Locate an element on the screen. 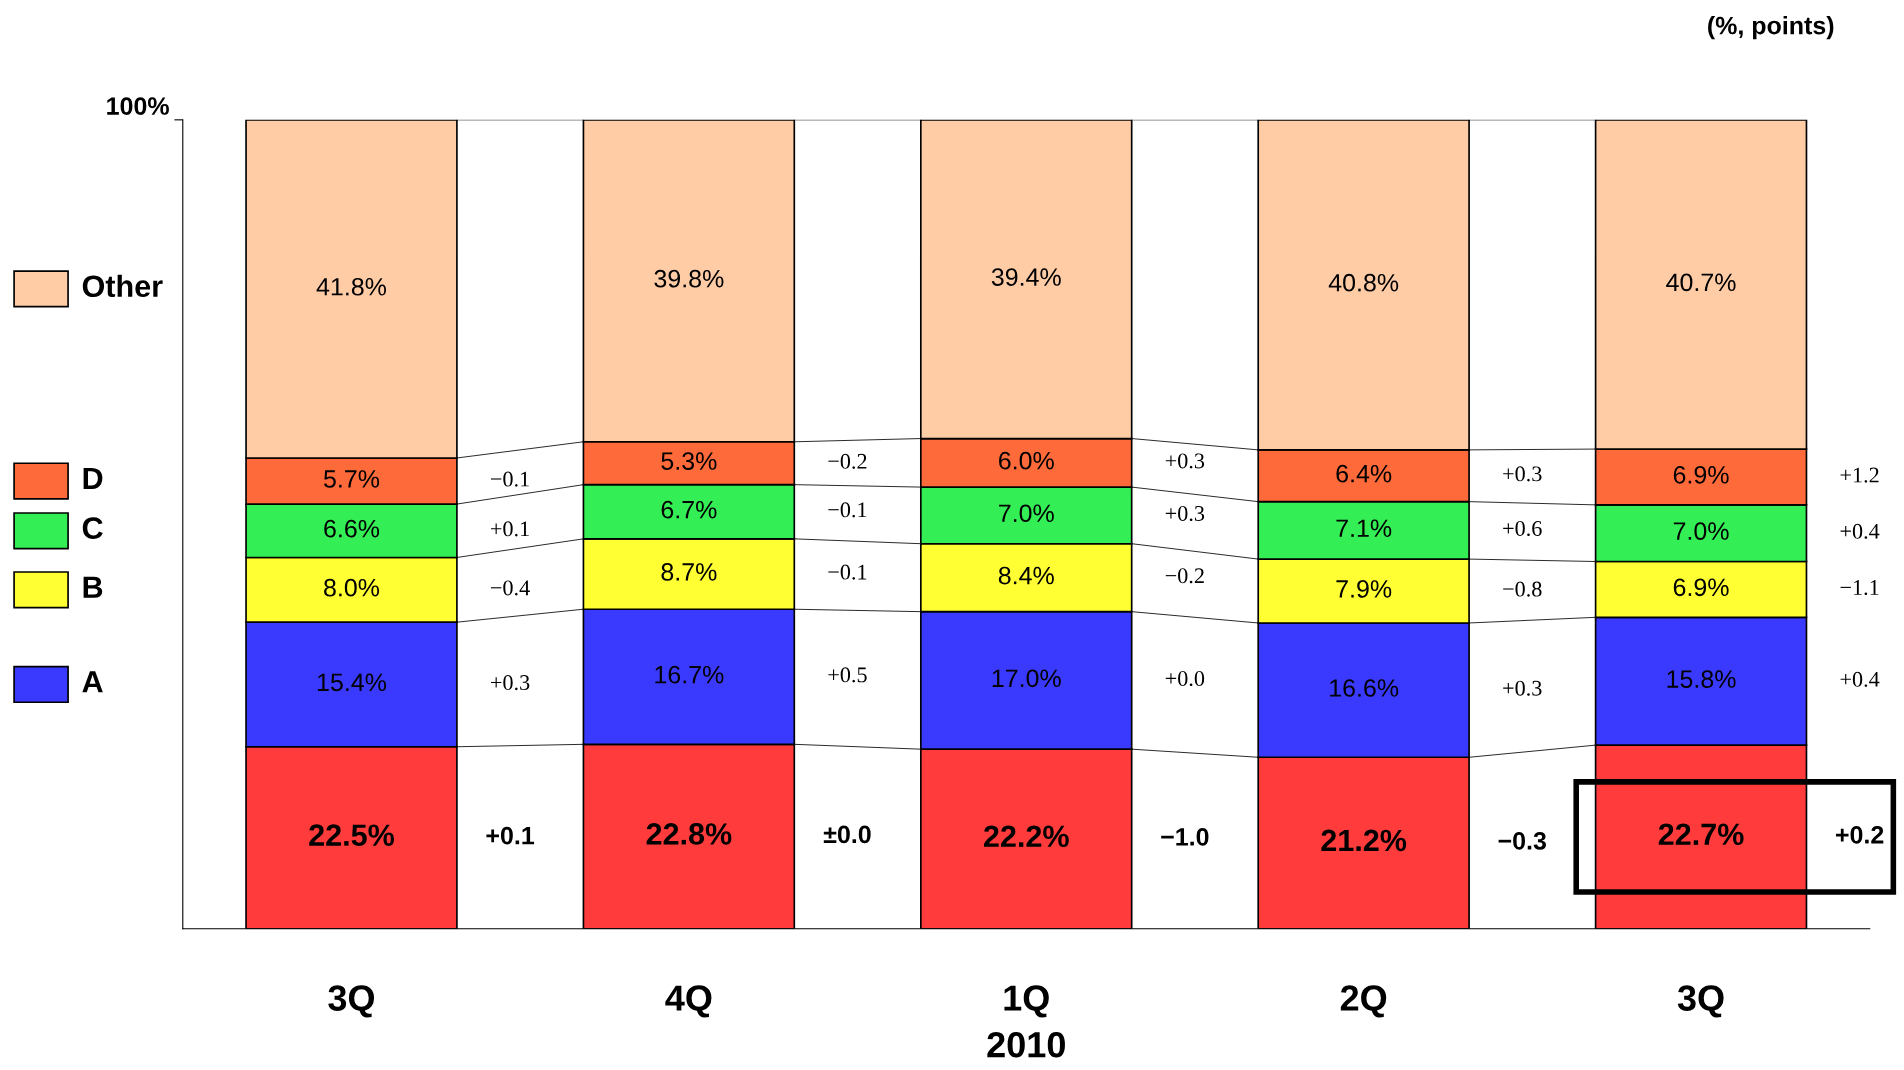 The image size is (1904, 1070). data-label: 7.1% is located at coordinates (1364, 528).